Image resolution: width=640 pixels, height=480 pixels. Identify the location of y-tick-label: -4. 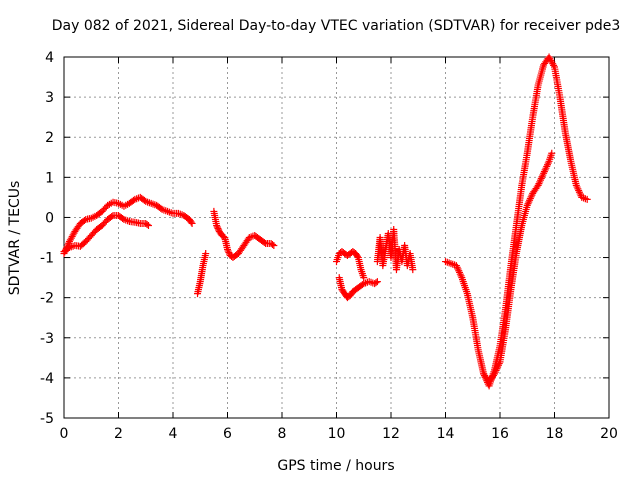
(47, 379).